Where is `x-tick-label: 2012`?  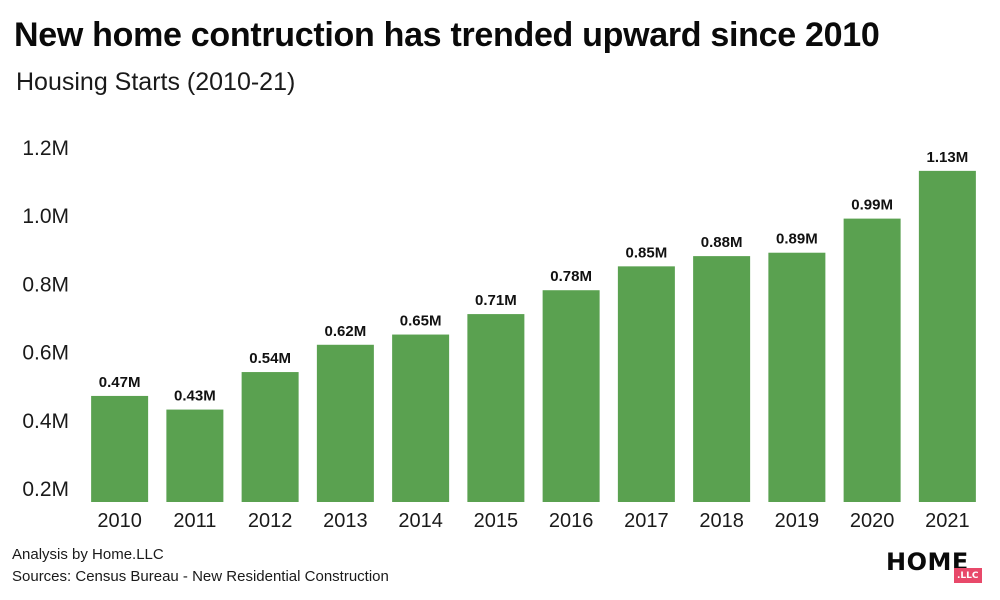
x-tick-label: 2012 is located at coordinates (270, 521).